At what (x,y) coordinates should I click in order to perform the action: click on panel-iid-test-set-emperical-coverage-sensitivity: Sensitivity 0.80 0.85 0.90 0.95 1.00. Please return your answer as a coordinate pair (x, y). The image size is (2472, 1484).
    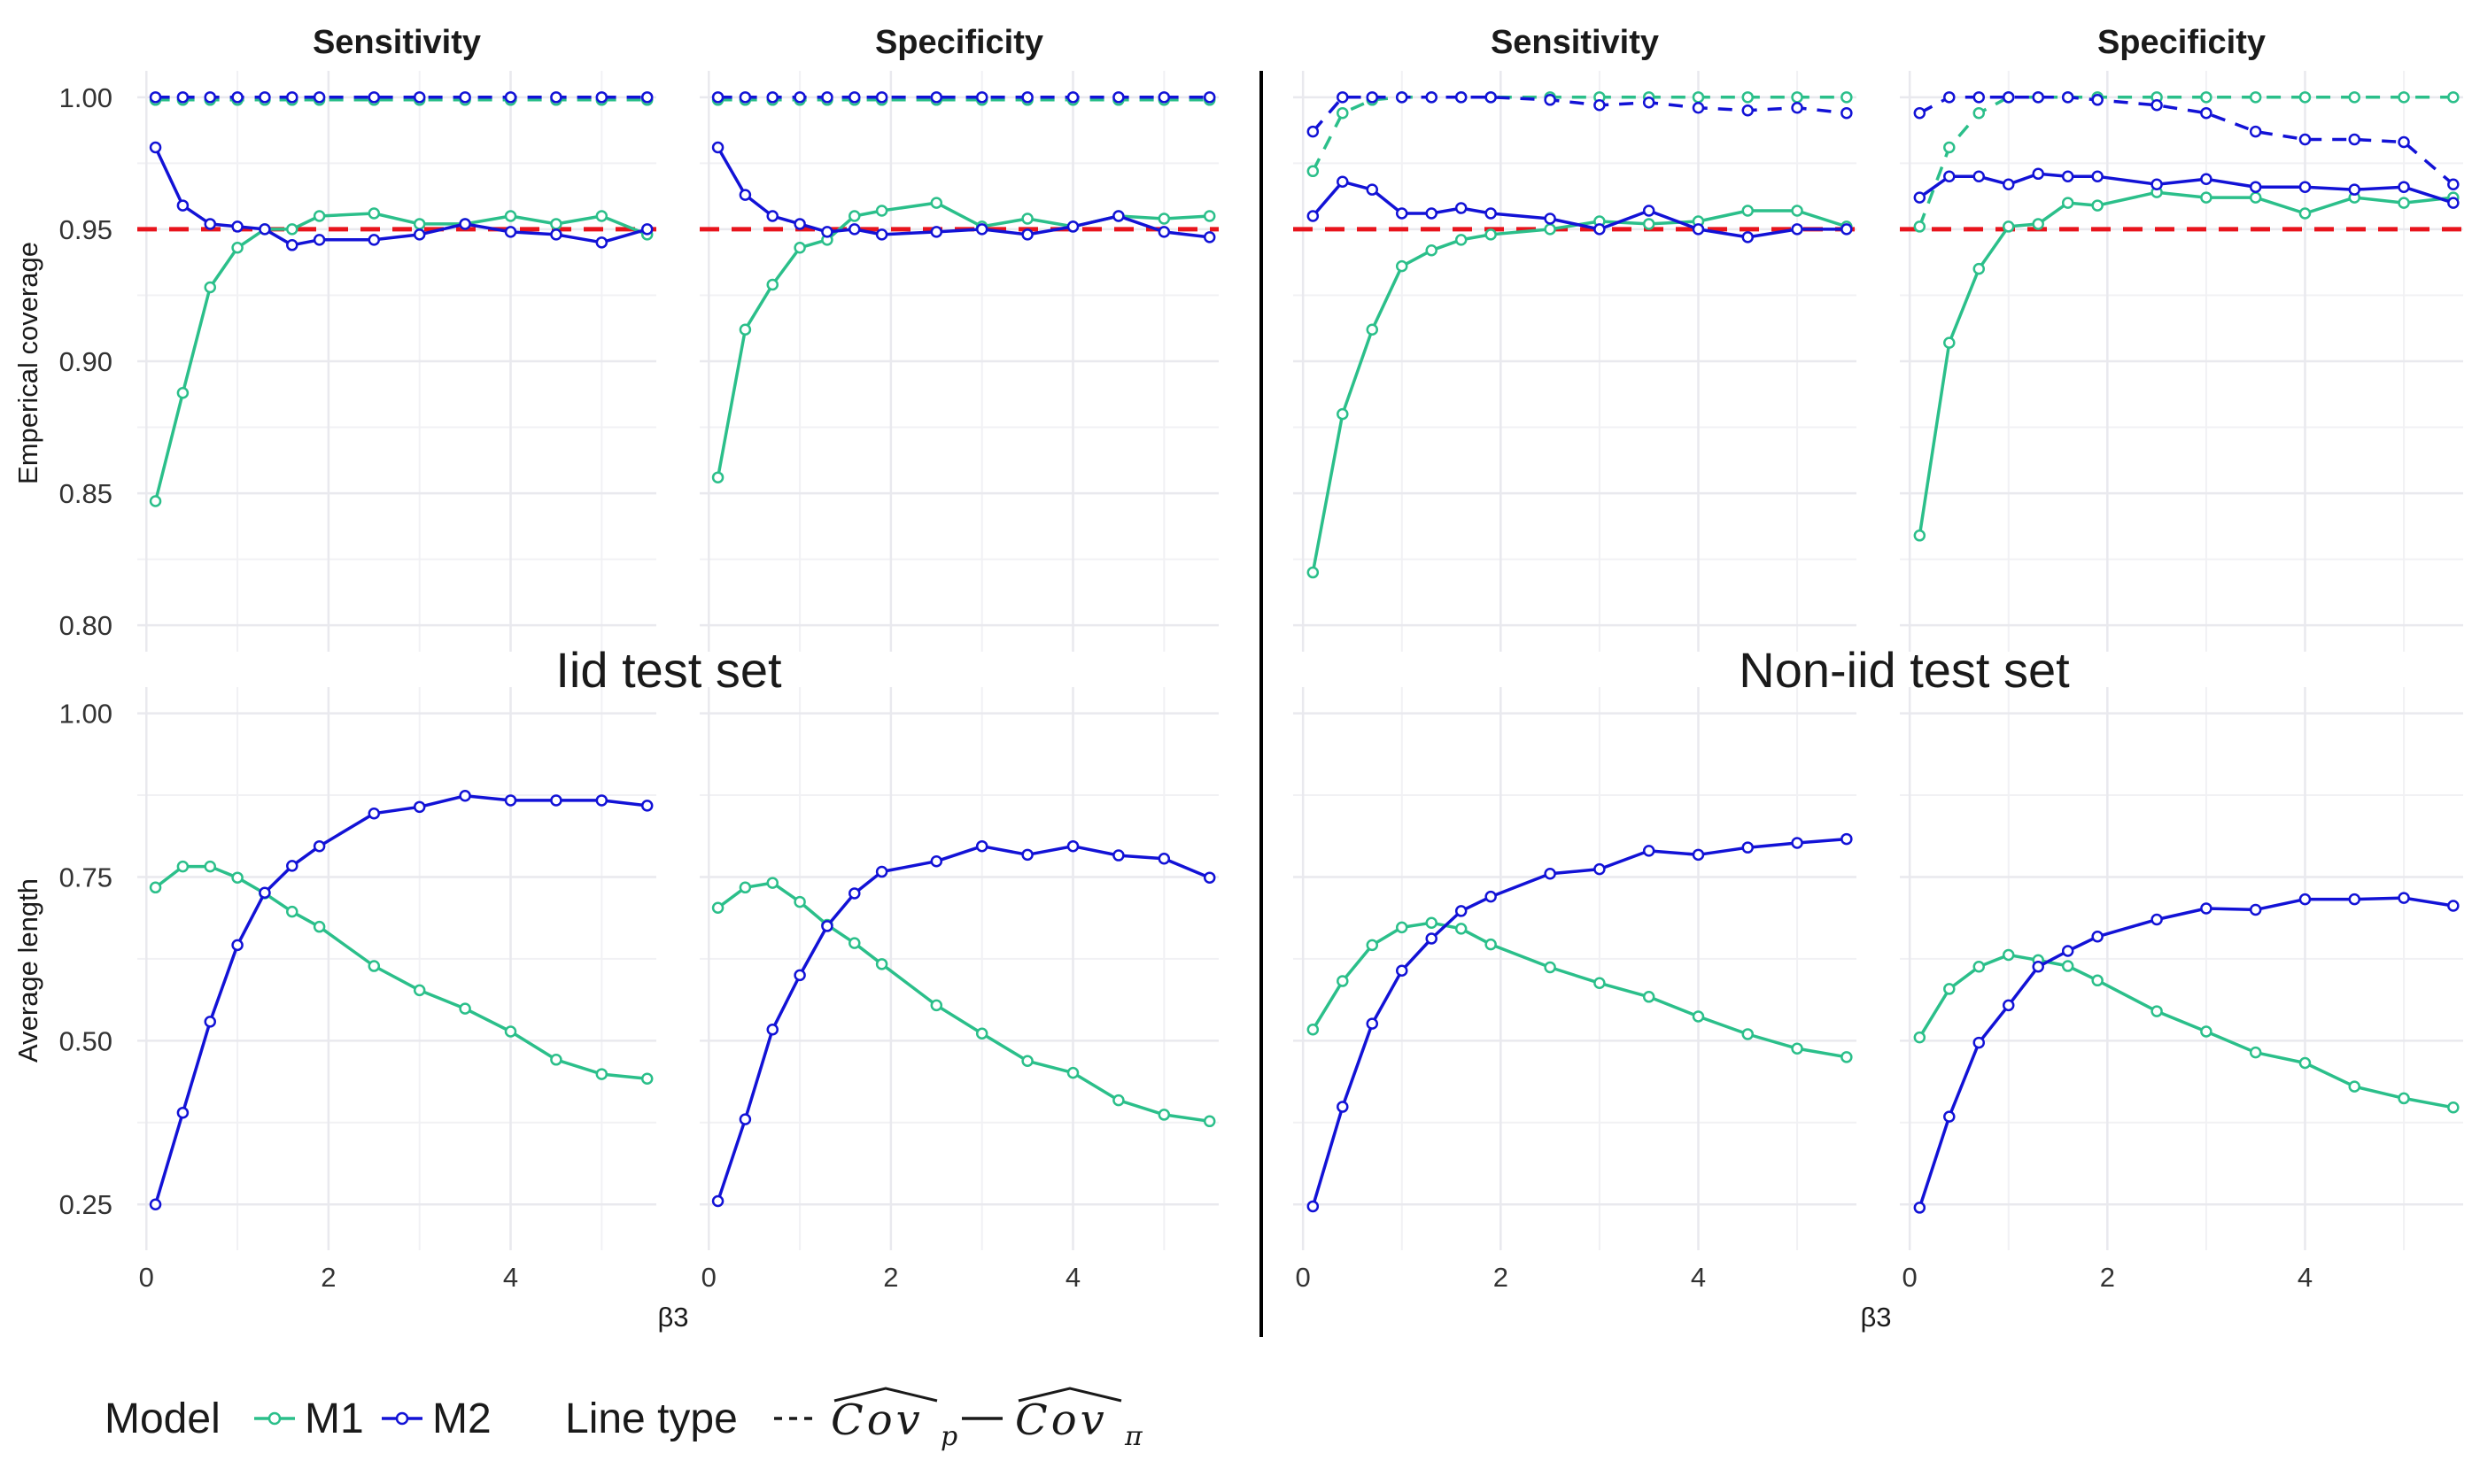
    Looking at the image, I should click on (357, 338).